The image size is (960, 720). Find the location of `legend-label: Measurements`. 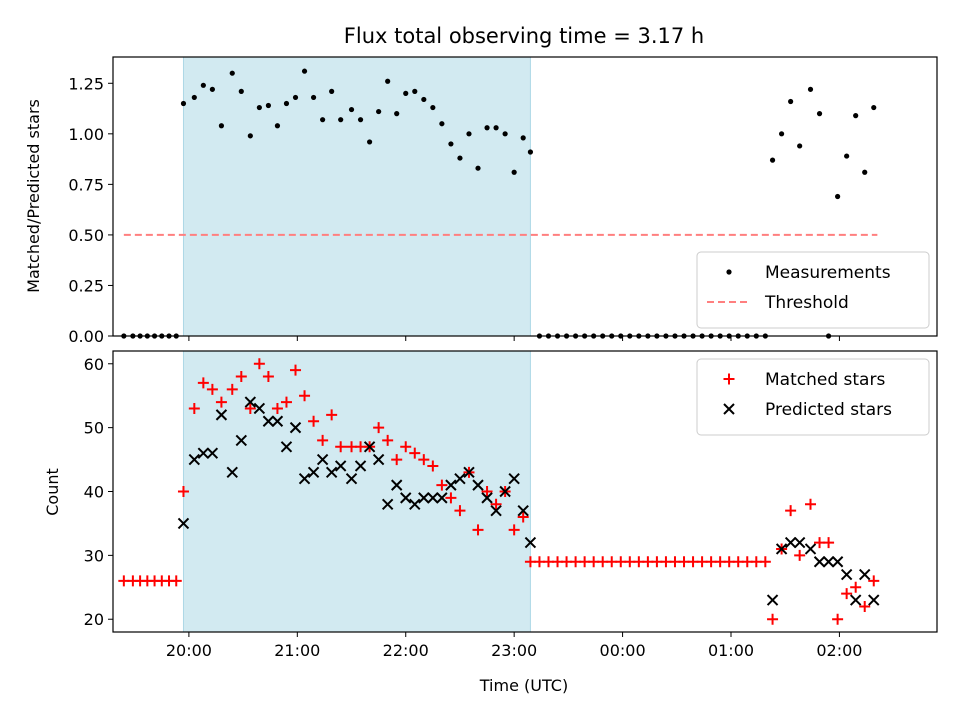

legend-label: Measurements is located at coordinates (828, 273).